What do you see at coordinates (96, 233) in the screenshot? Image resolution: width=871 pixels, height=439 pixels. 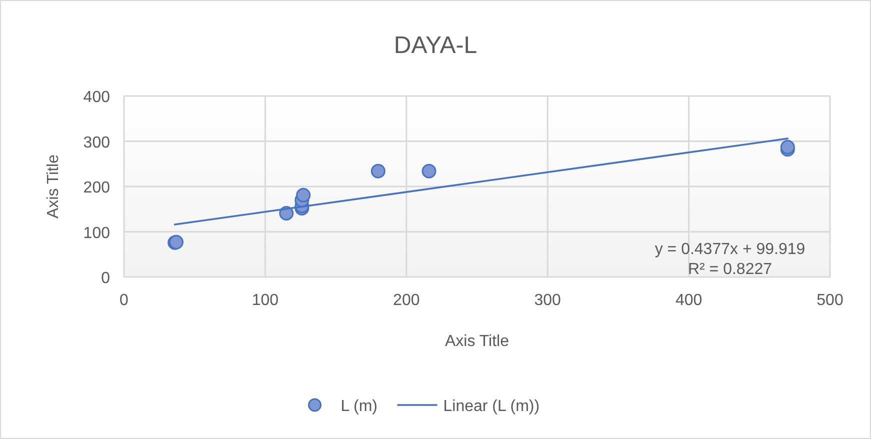 I see `y-tick-label: 100` at bounding box center [96, 233].